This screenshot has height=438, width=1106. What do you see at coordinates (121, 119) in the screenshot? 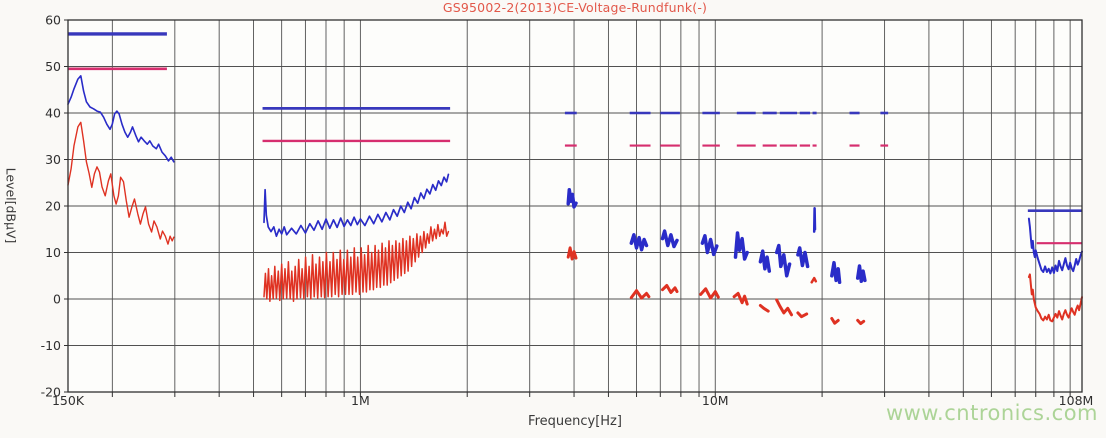
I see `peak-measurement-150k-300k` at bounding box center [121, 119].